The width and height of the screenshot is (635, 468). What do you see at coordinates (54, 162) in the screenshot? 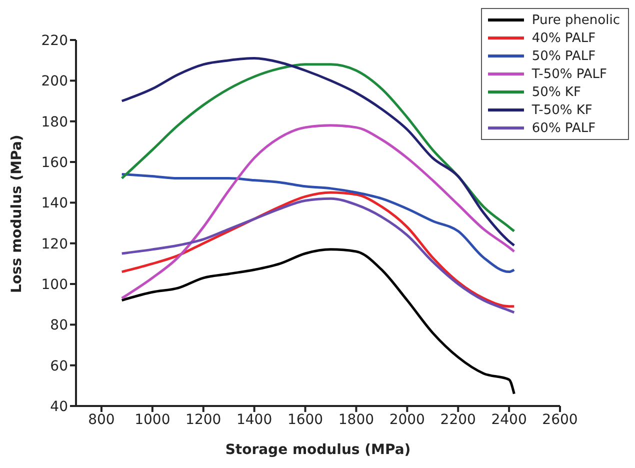
I see `y-tick-label: 160` at bounding box center [54, 162].